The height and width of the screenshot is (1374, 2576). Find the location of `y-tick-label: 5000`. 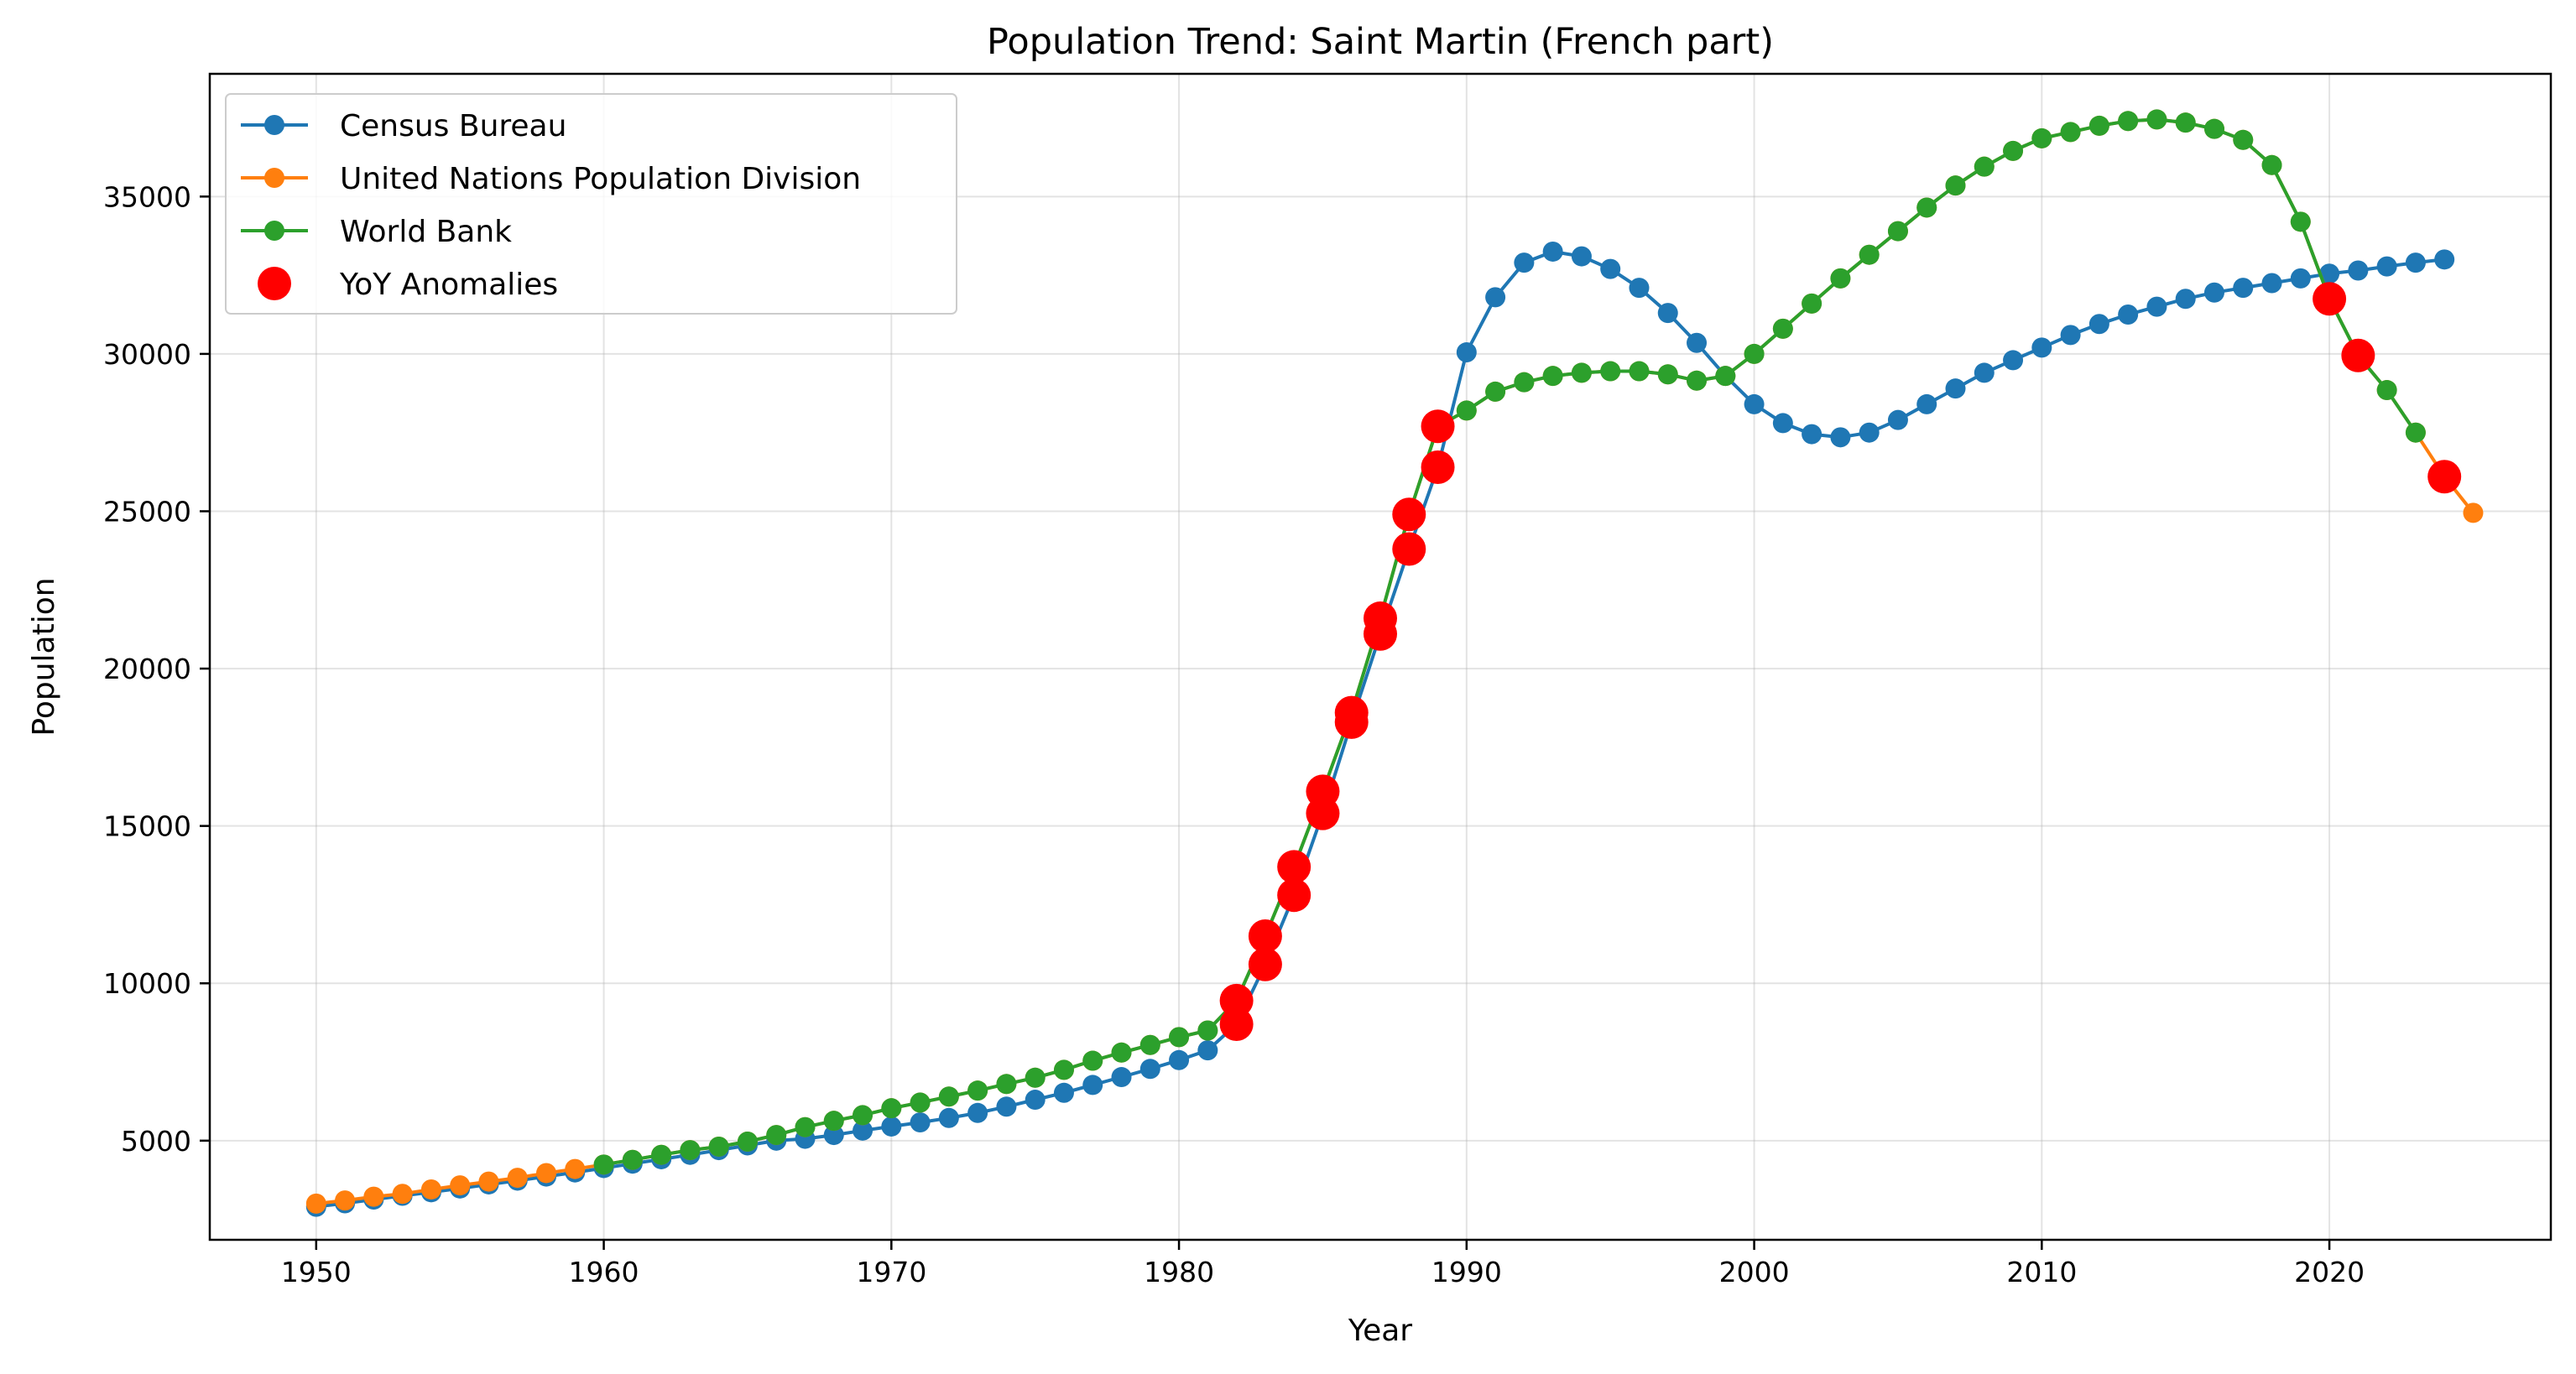

y-tick-label: 5000 is located at coordinates (156, 1141).